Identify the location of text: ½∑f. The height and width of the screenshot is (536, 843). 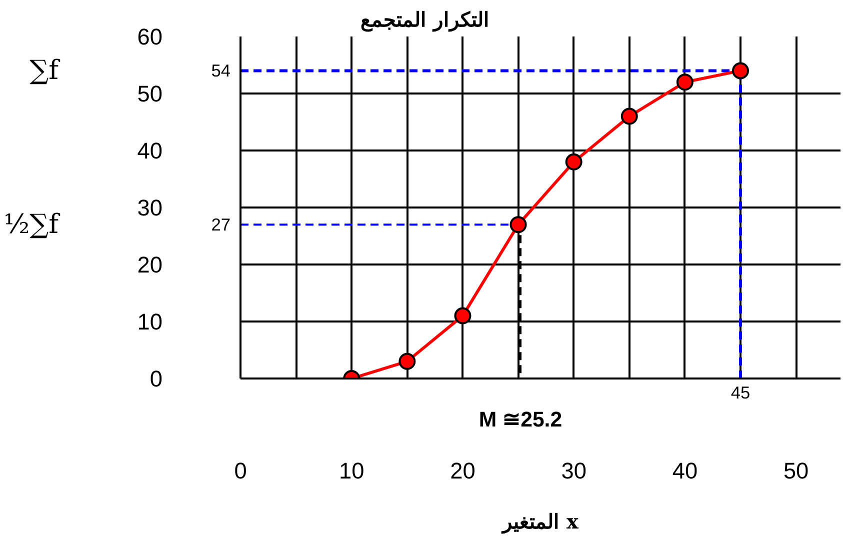
(32, 224).